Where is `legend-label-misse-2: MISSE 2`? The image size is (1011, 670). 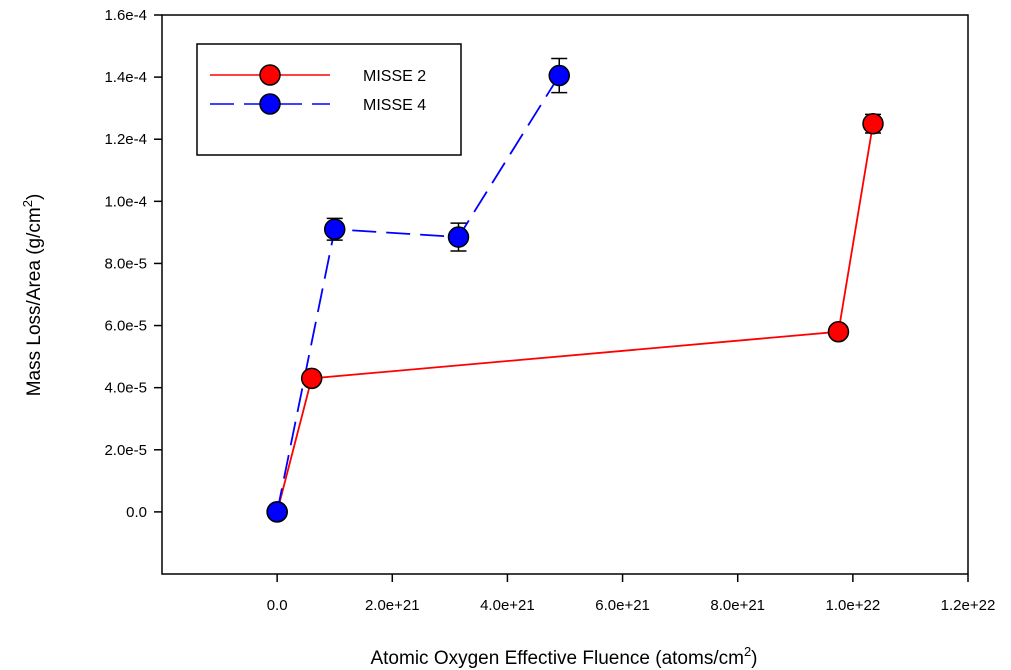
legend-label-misse-2: MISSE 2 is located at coordinates (394, 76).